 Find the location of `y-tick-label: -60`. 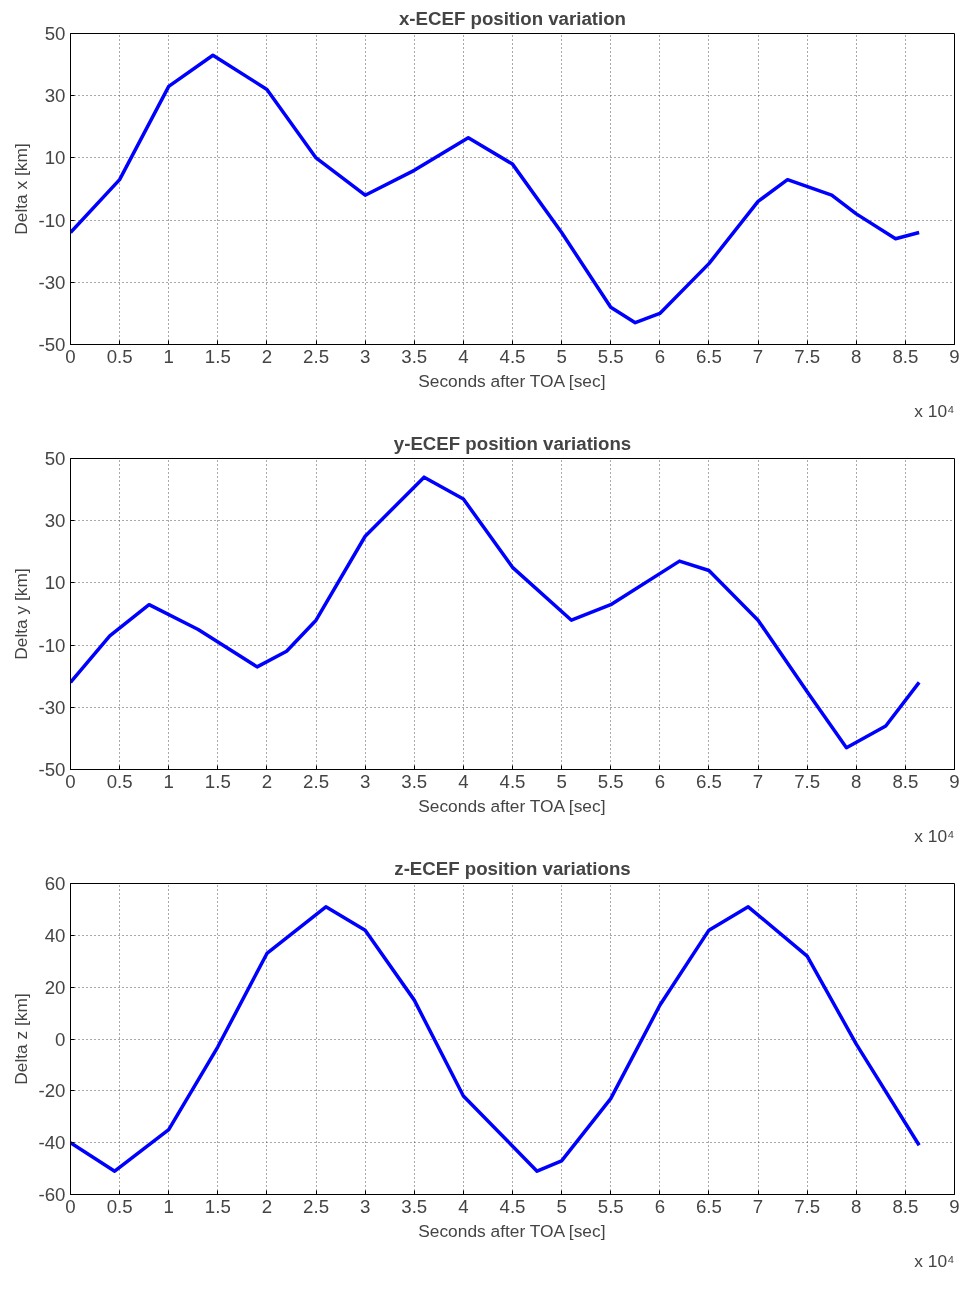

y-tick-label: -60 is located at coordinates (52, 1194).